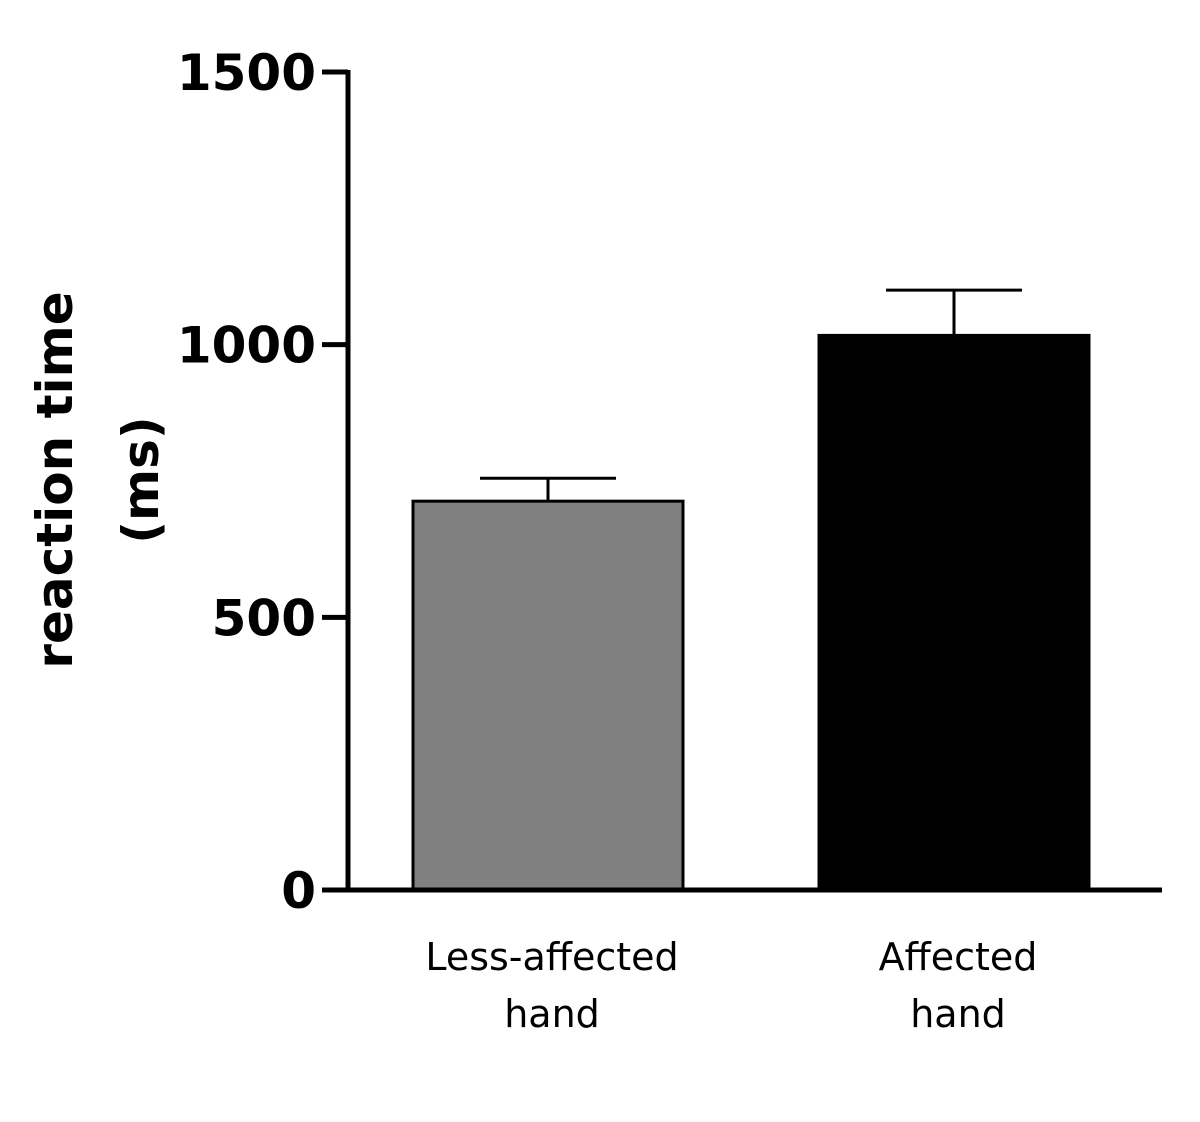  I want to click on y-ticks: 0 500 1000 1500, so click(262, 482).